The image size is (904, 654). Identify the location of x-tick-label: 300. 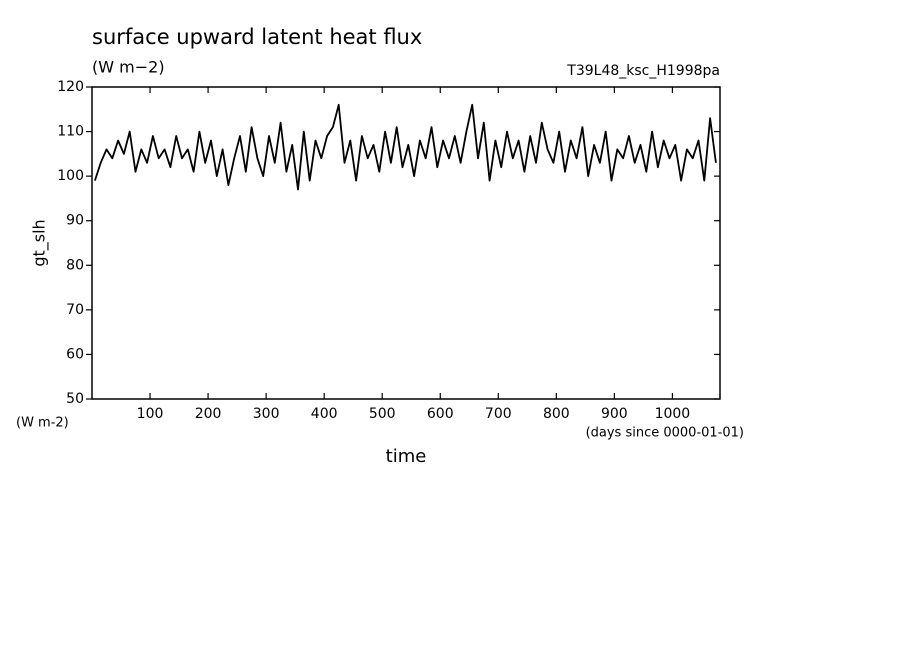
(266, 414).